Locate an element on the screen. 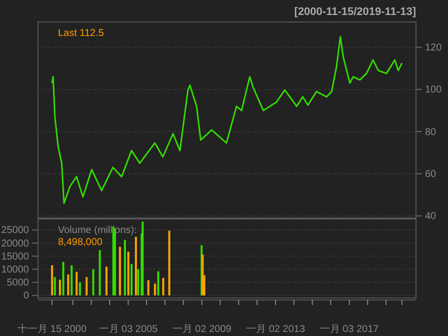  x-tick-label: 一月 03 2005 is located at coordinates (128, 329).